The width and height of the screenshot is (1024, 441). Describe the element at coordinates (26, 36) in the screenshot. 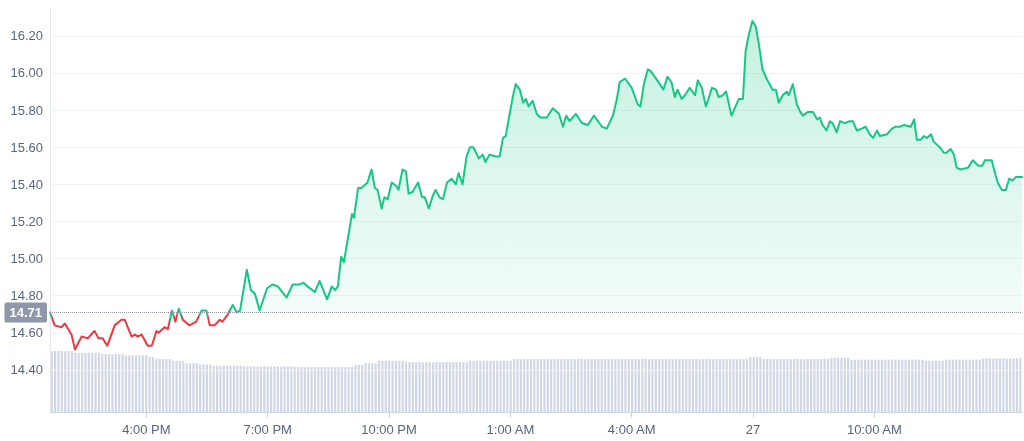

I see `y-tick-label: 16.20` at that location.